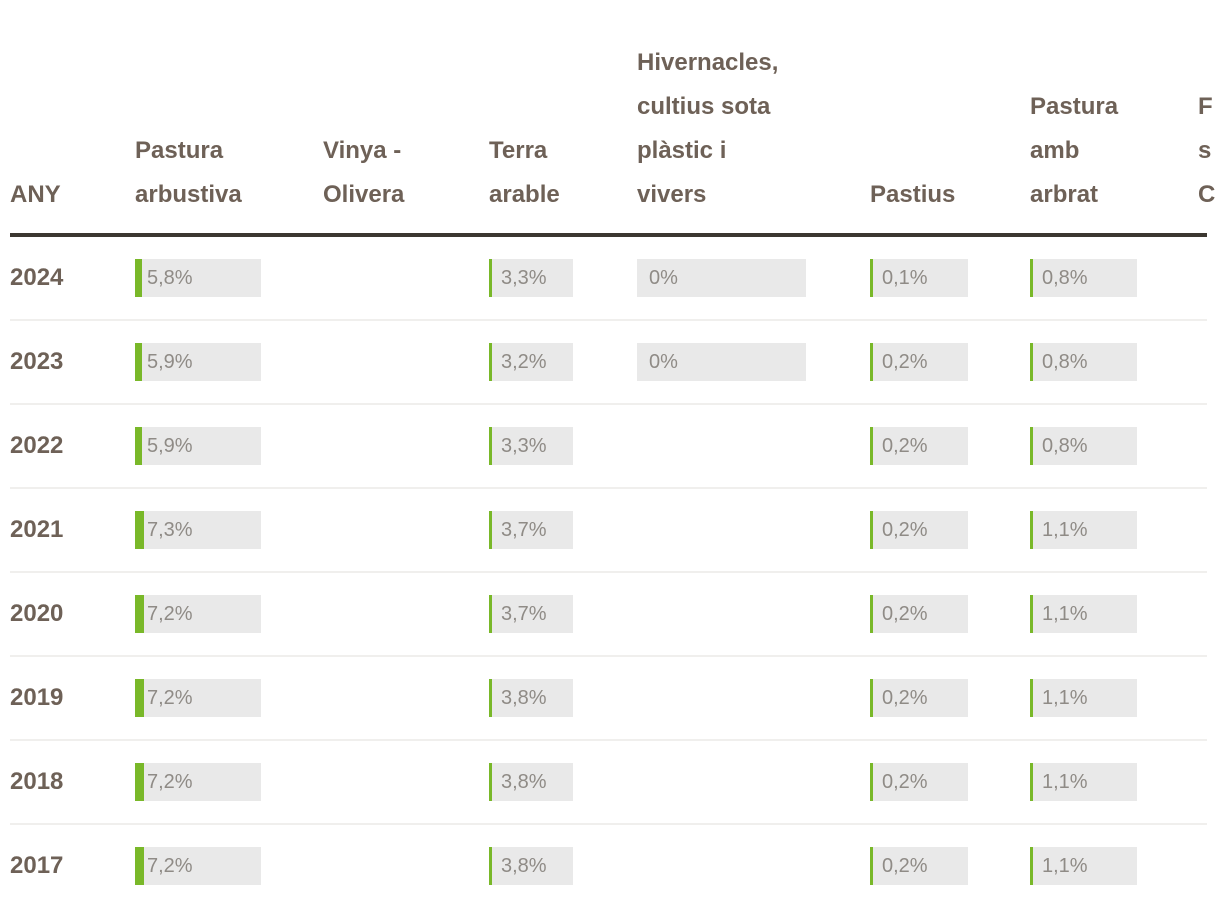 This screenshot has width=1220, height=906. I want to click on cell-terra-arable: 3,7%, so click(563, 530).